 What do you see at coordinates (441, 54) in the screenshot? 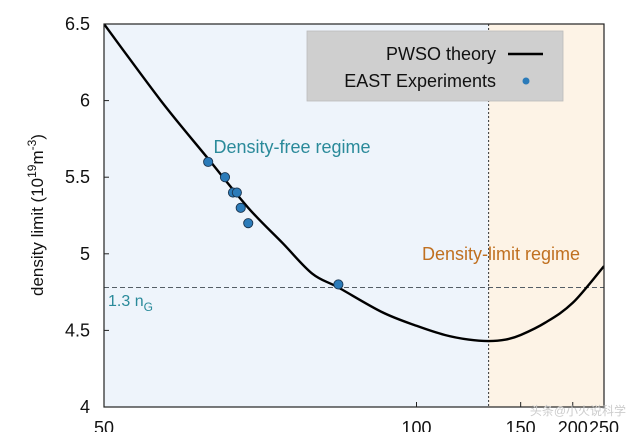
I see `legend-theory-label: PWSO theory` at bounding box center [441, 54].